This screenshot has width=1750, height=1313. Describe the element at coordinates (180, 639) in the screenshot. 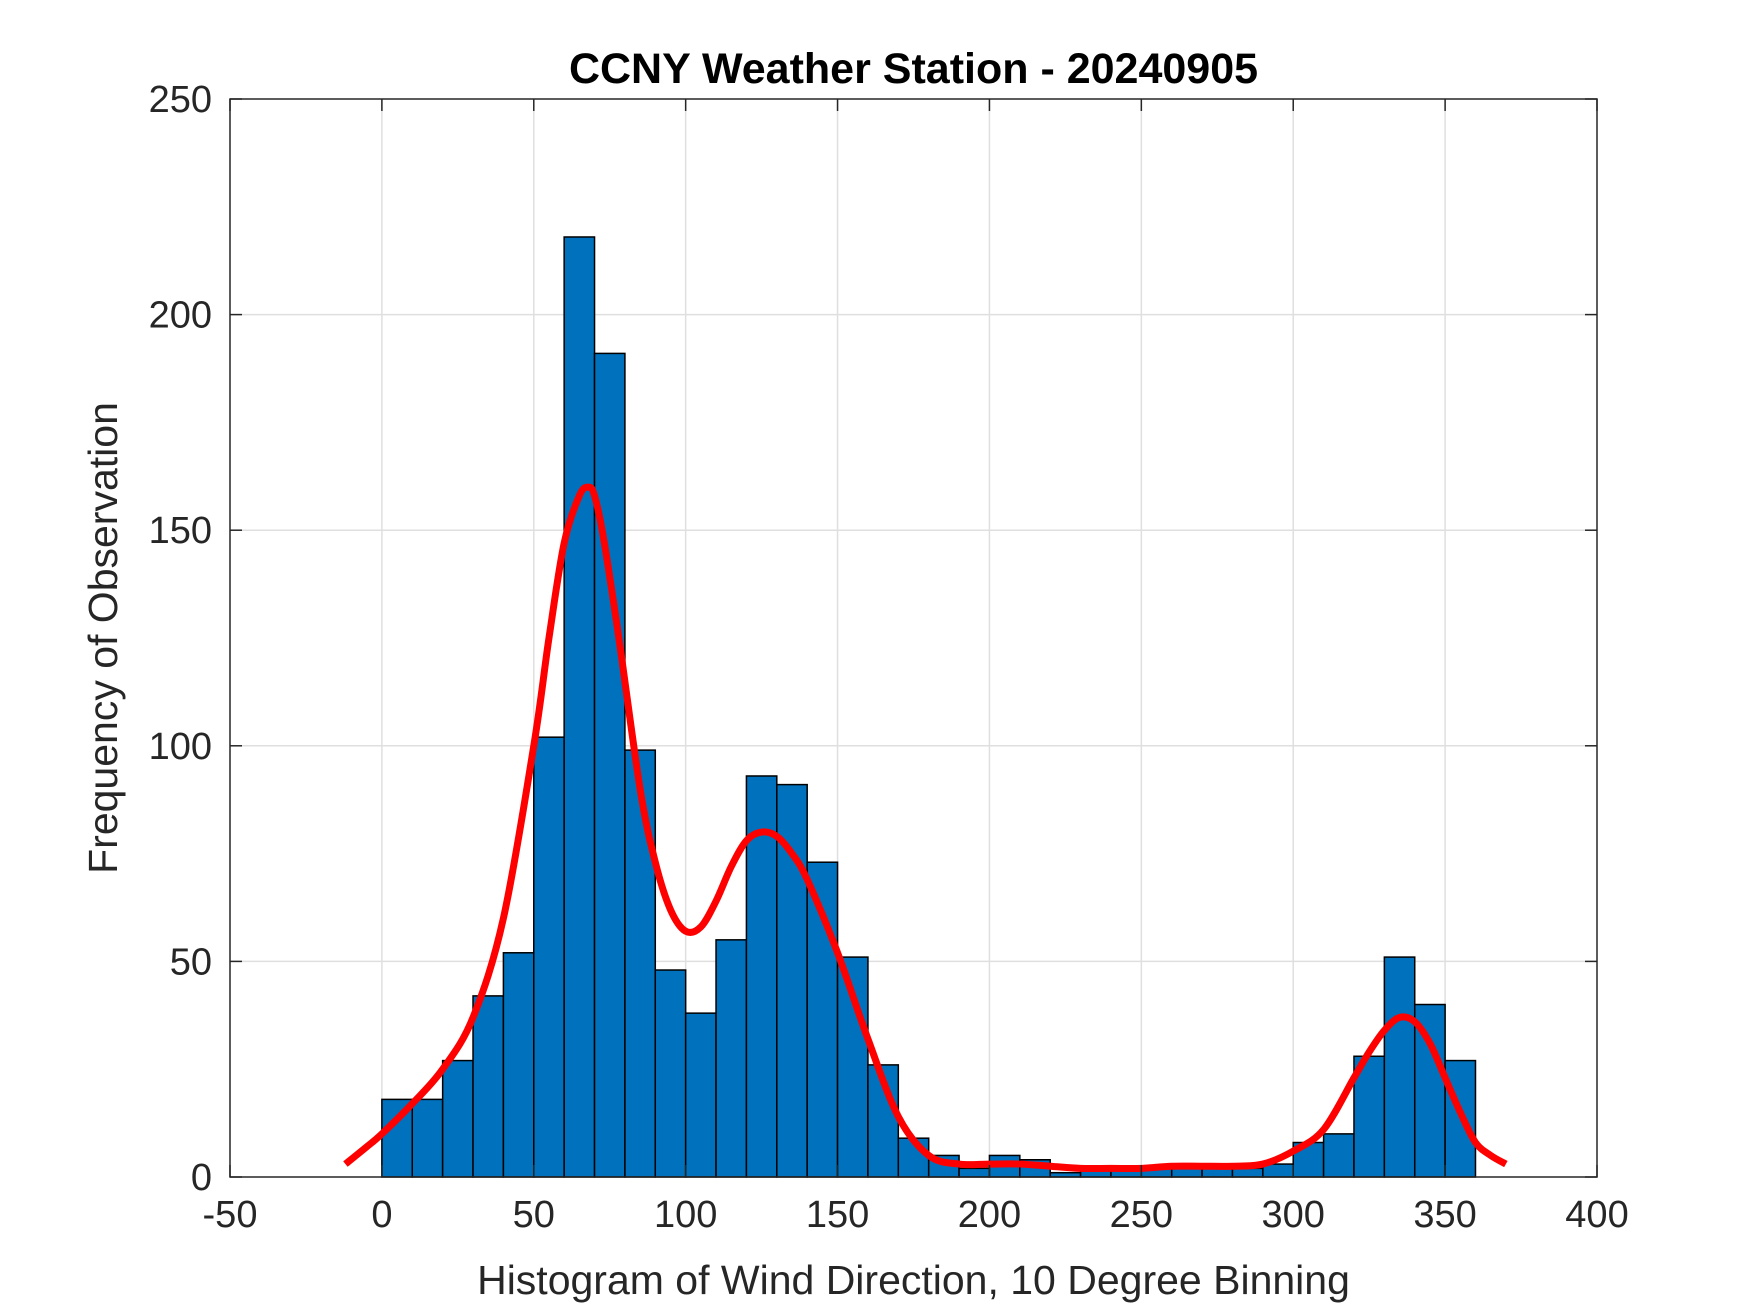

I see `y-tick-labels: 0 50 100 150 200 250` at that location.